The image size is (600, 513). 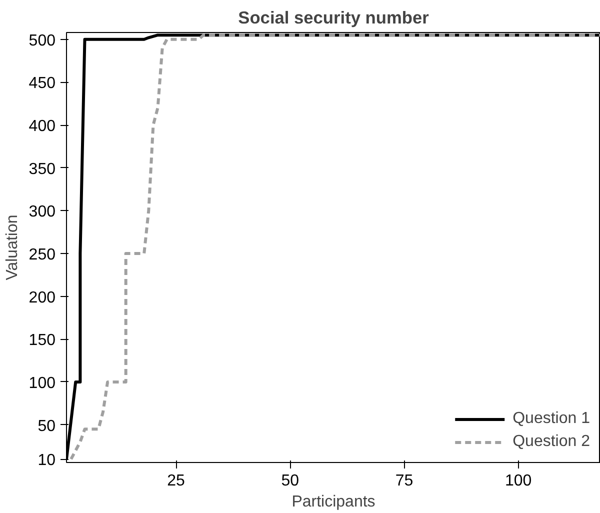 What do you see at coordinates (42, 212) in the screenshot?
I see `y-tick-label: 300` at bounding box center [42, 212].